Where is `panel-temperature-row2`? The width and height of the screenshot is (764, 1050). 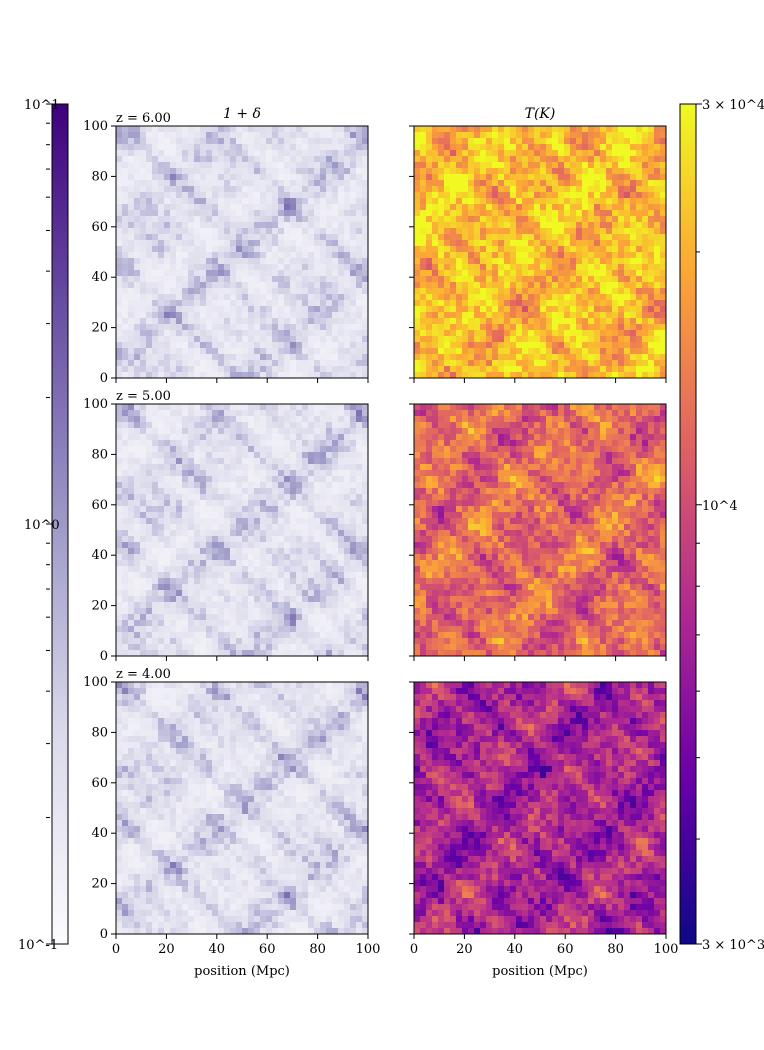 panel-temperature-row2 is located at coordinates (538, 532).